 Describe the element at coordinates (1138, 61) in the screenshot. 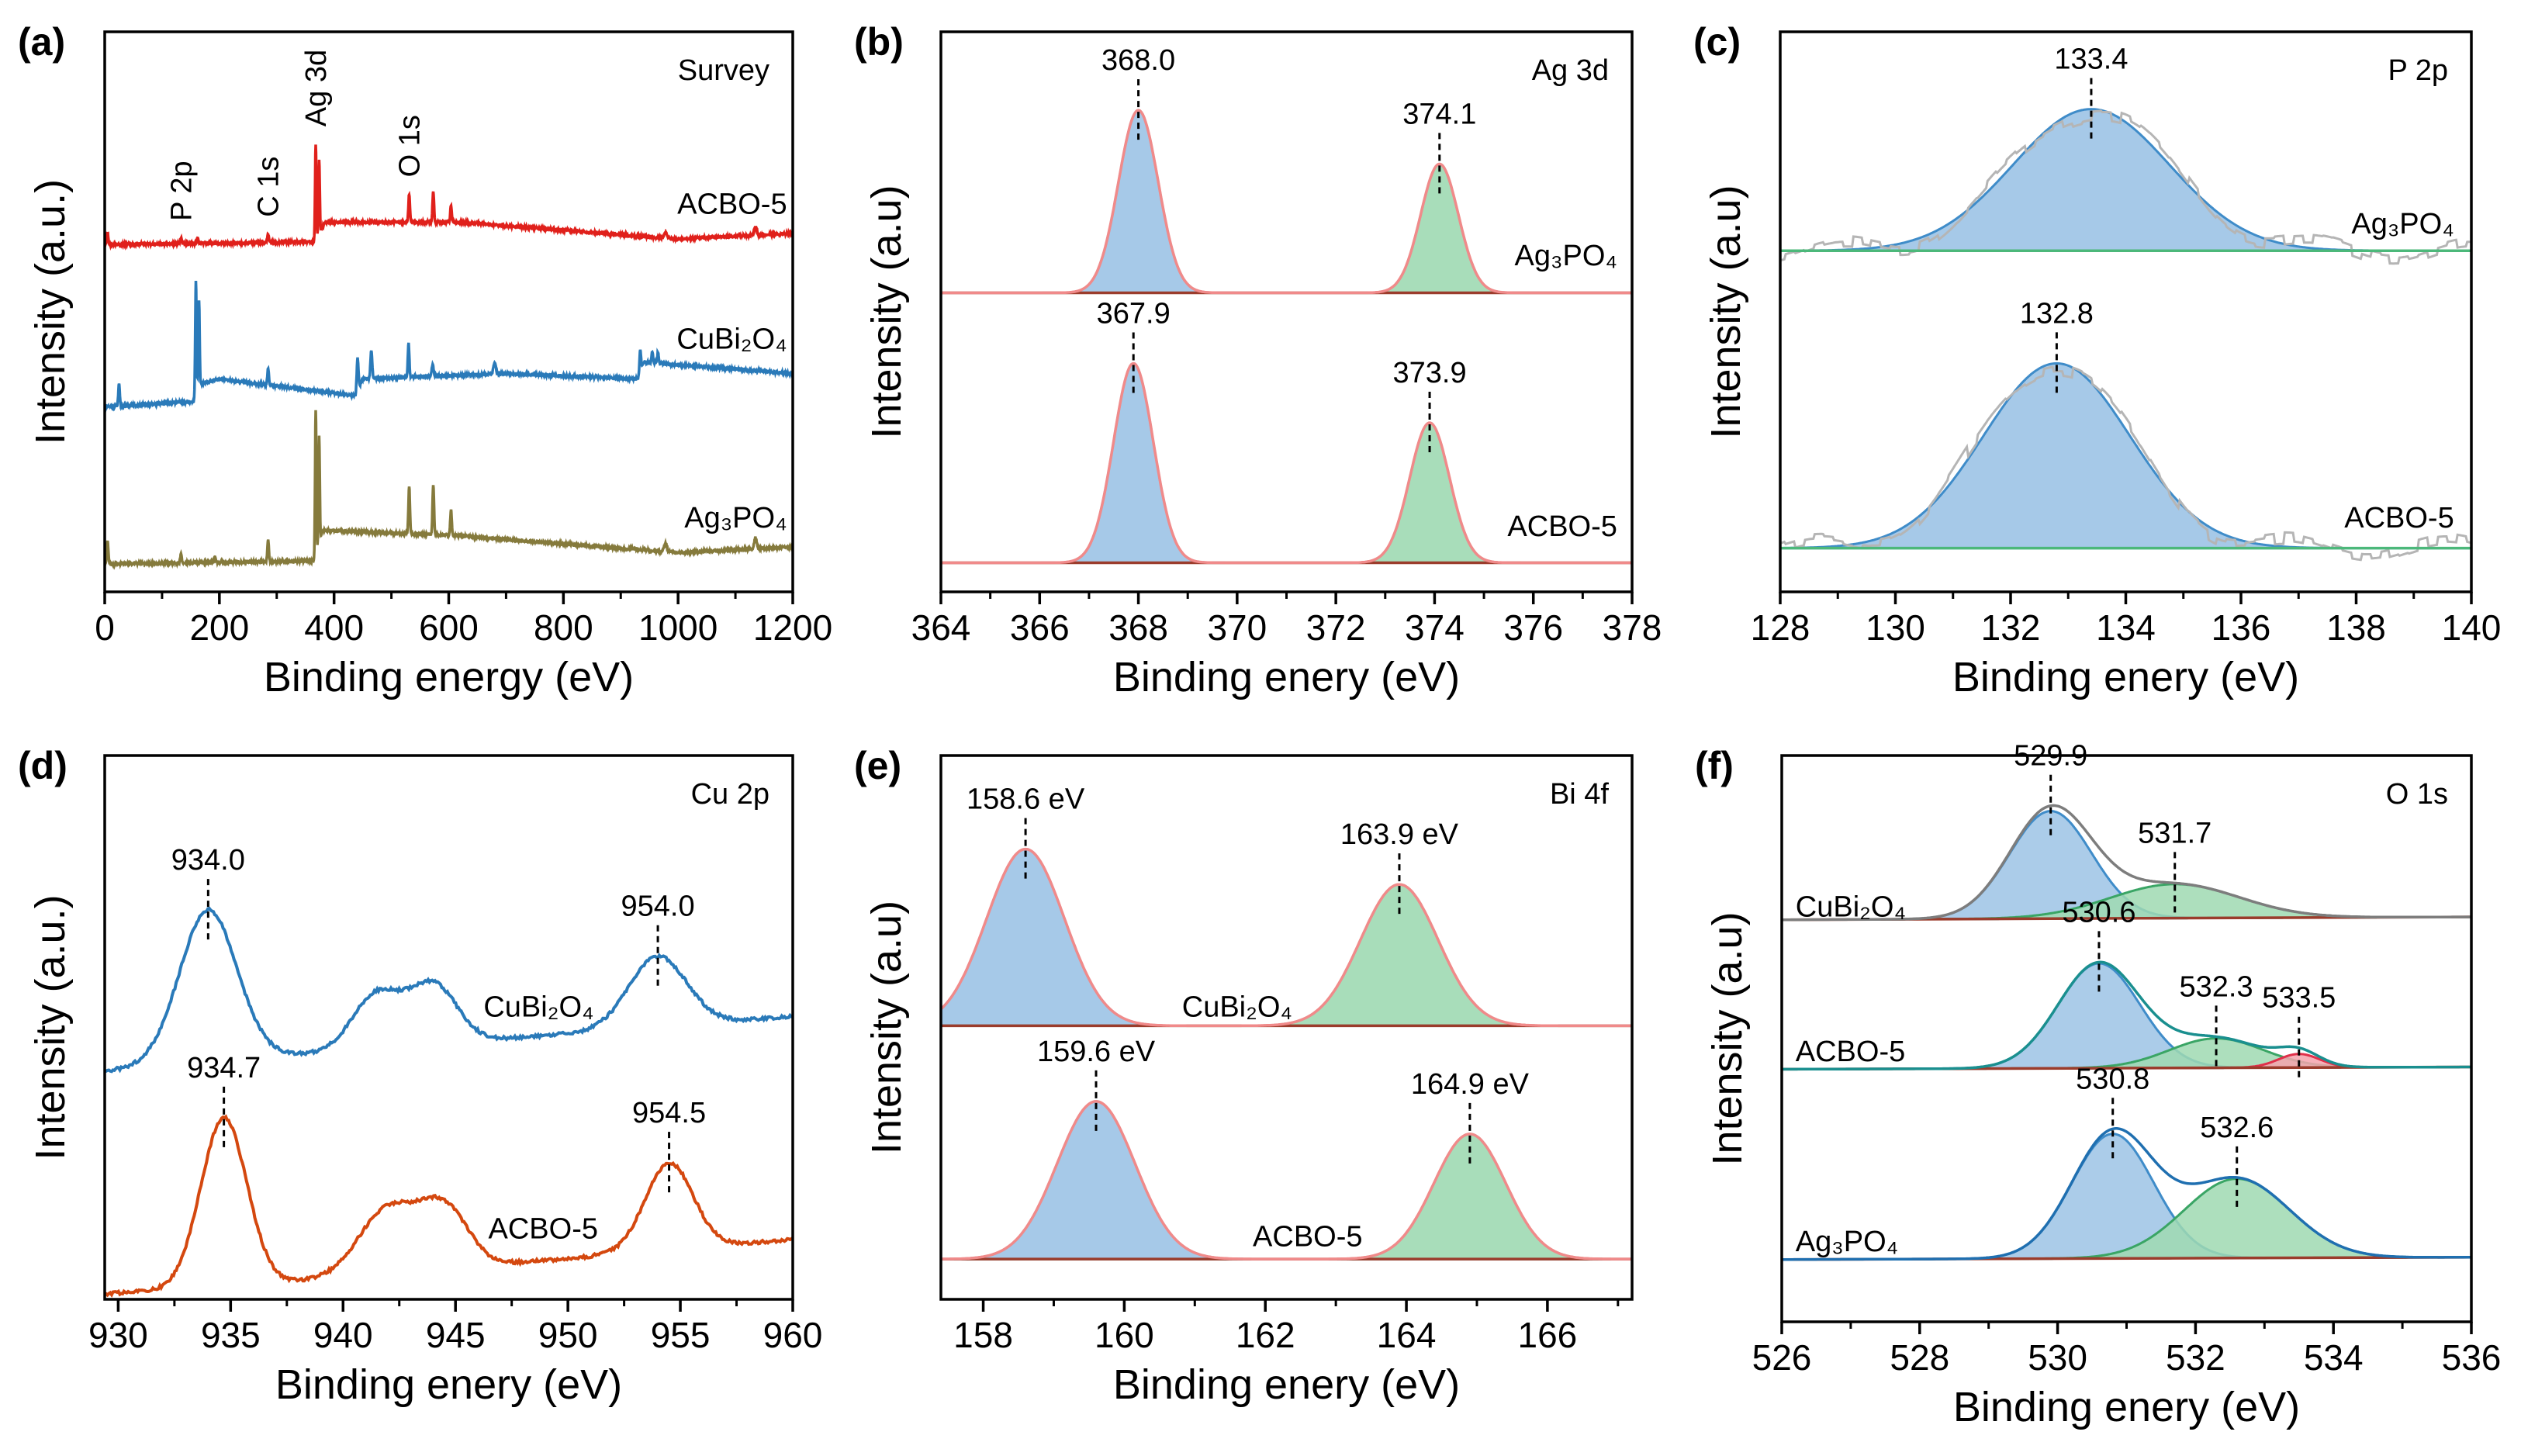

I see `peak-position-label: 368.0` at that location.